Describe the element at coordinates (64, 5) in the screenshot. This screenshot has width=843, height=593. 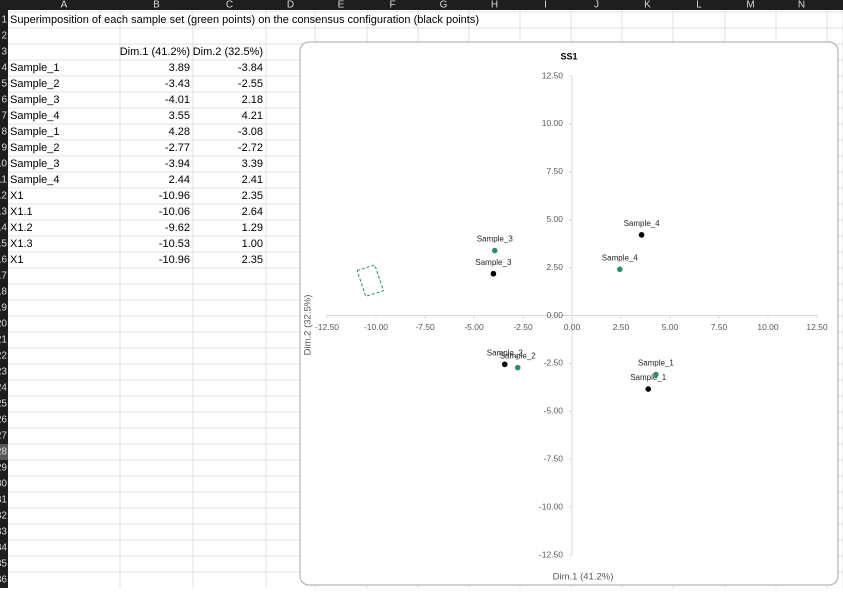
I see `column-header: A` at that location.